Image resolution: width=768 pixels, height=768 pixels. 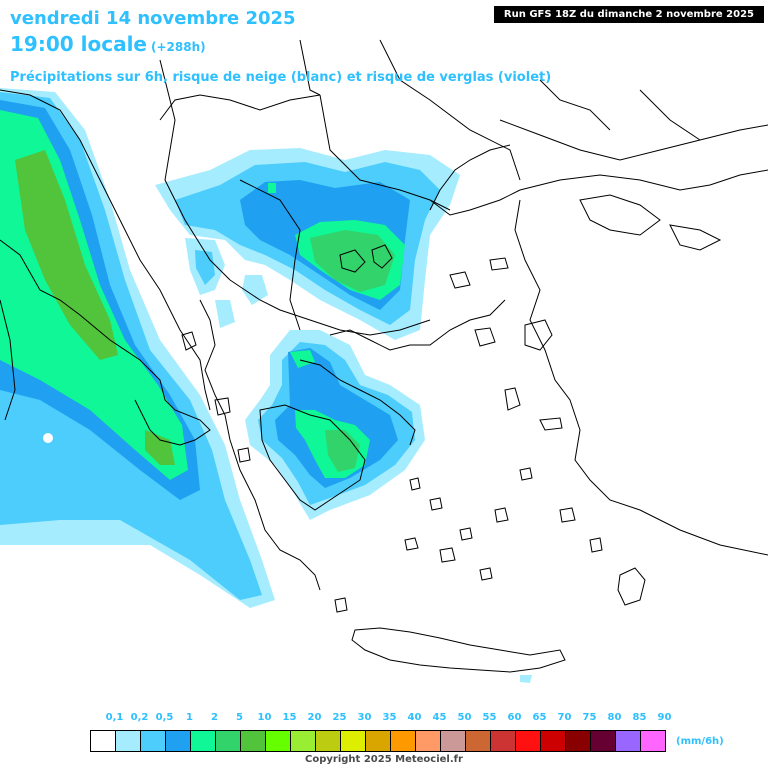 What do you see at coordinates (239, 717) in the screenshot?
I see `legend-threshold-label: 5` at bounding box center [239, 717].